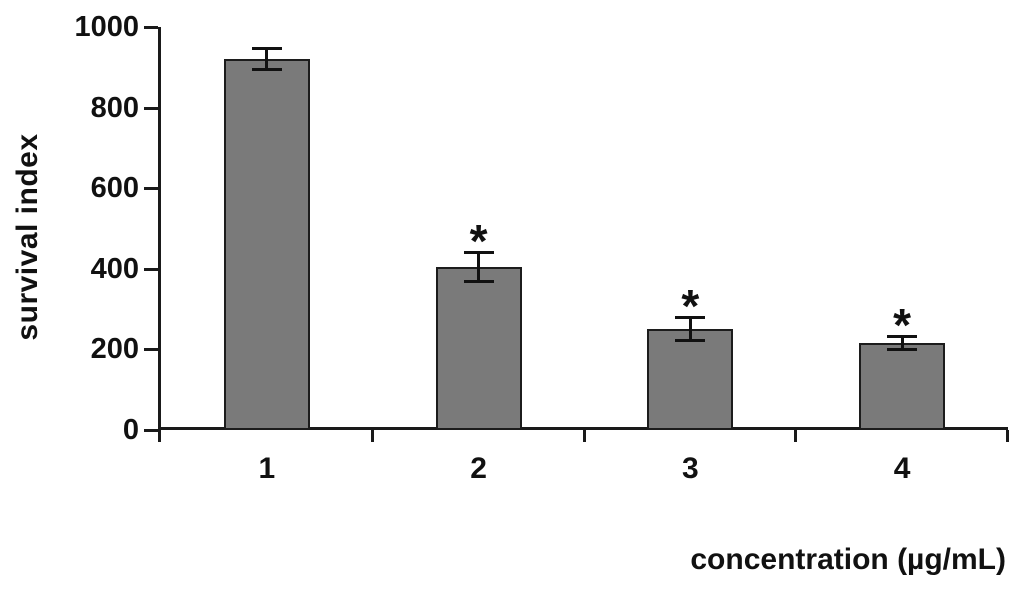 The height and width of the screenshot is (592, 1024). What do you see at coordinates (690, 468) in the screenshot?
I see `x-axis-category-label: 3` at bounding box center [690, 468].